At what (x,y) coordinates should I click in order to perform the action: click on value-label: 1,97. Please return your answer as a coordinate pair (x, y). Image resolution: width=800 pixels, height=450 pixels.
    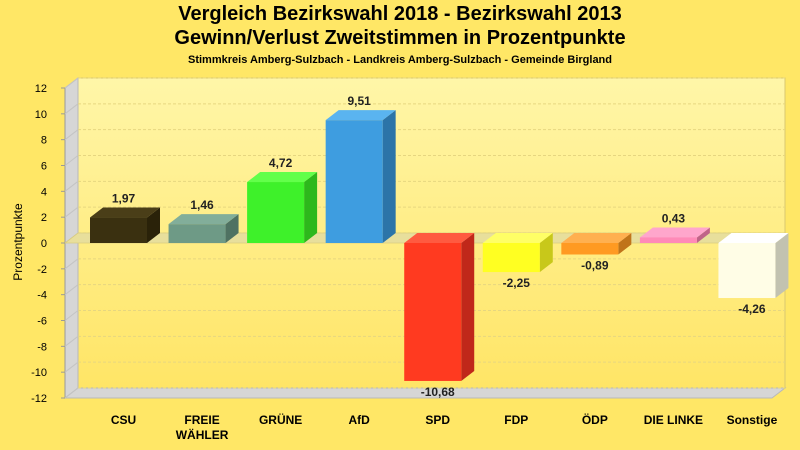
    Looking at the image, I should click on (124, 199).